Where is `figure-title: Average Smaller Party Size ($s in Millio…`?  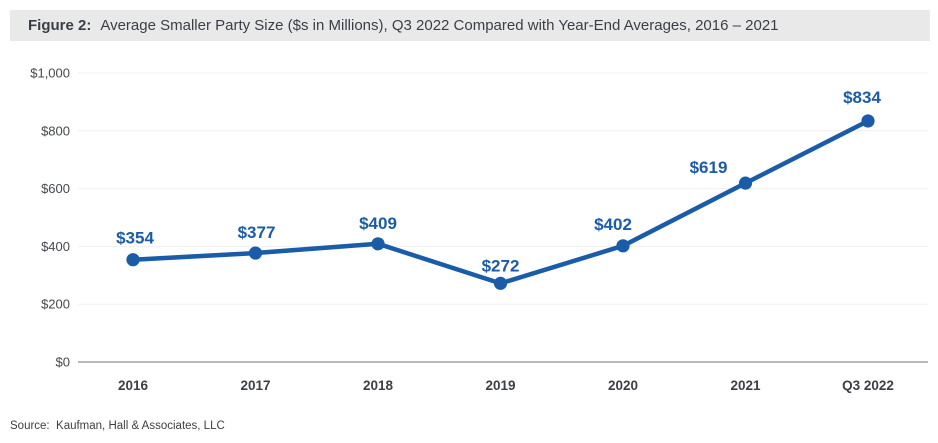
figure-title: Average Smaller Party Size ($s in Millio… is located at coordinates (439, 25).